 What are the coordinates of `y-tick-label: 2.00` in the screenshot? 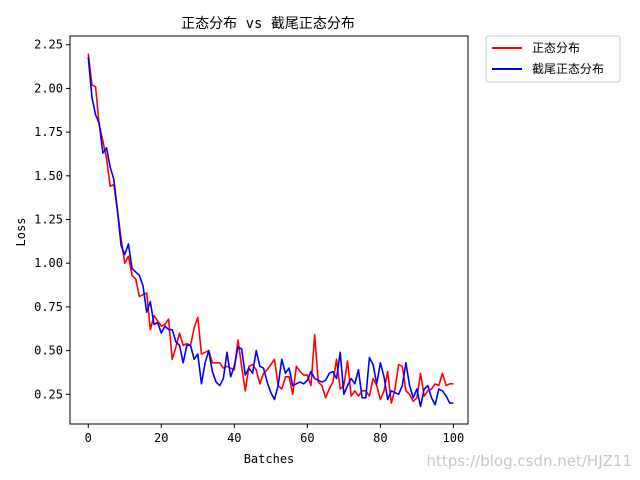 It's located at (48, 88).